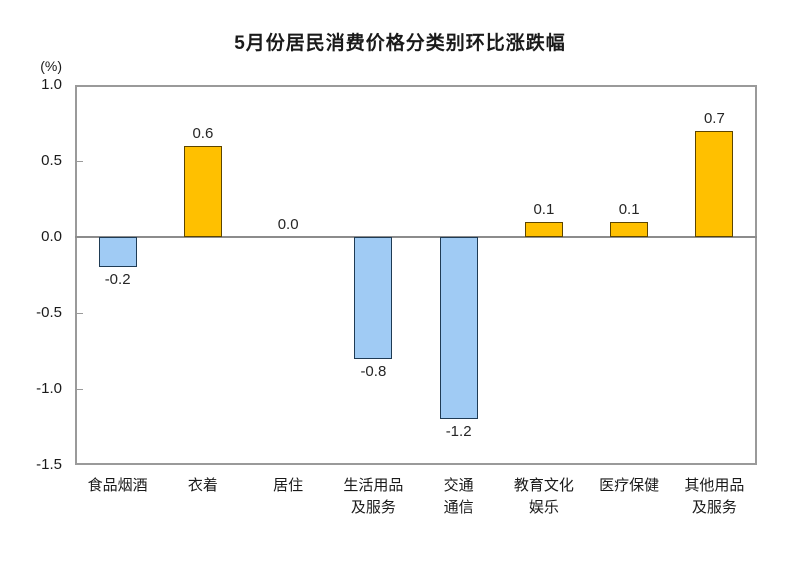  I want to click on y-axis-unit-label: (%), so click(51, 66).